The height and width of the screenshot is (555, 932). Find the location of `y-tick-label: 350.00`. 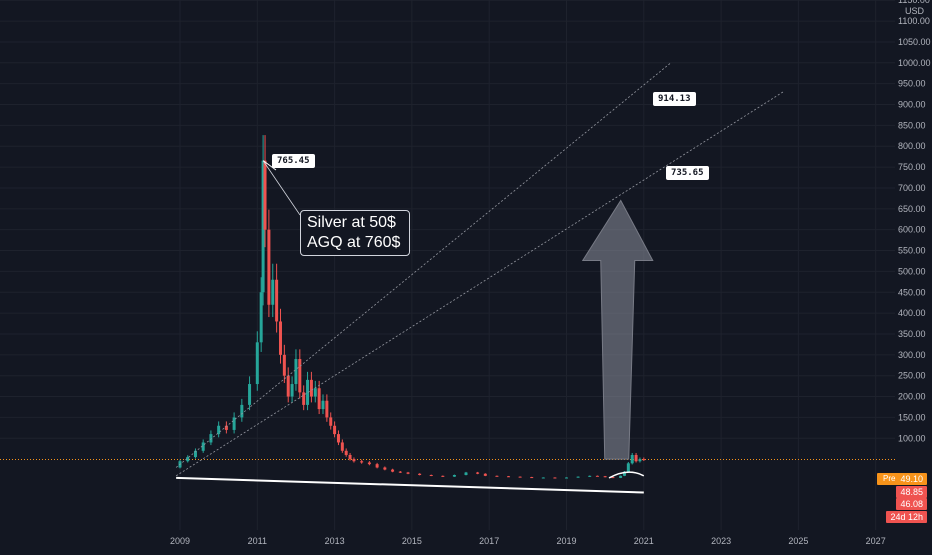

y-tick-label: 350.00 is located at coordinates (912, 334).